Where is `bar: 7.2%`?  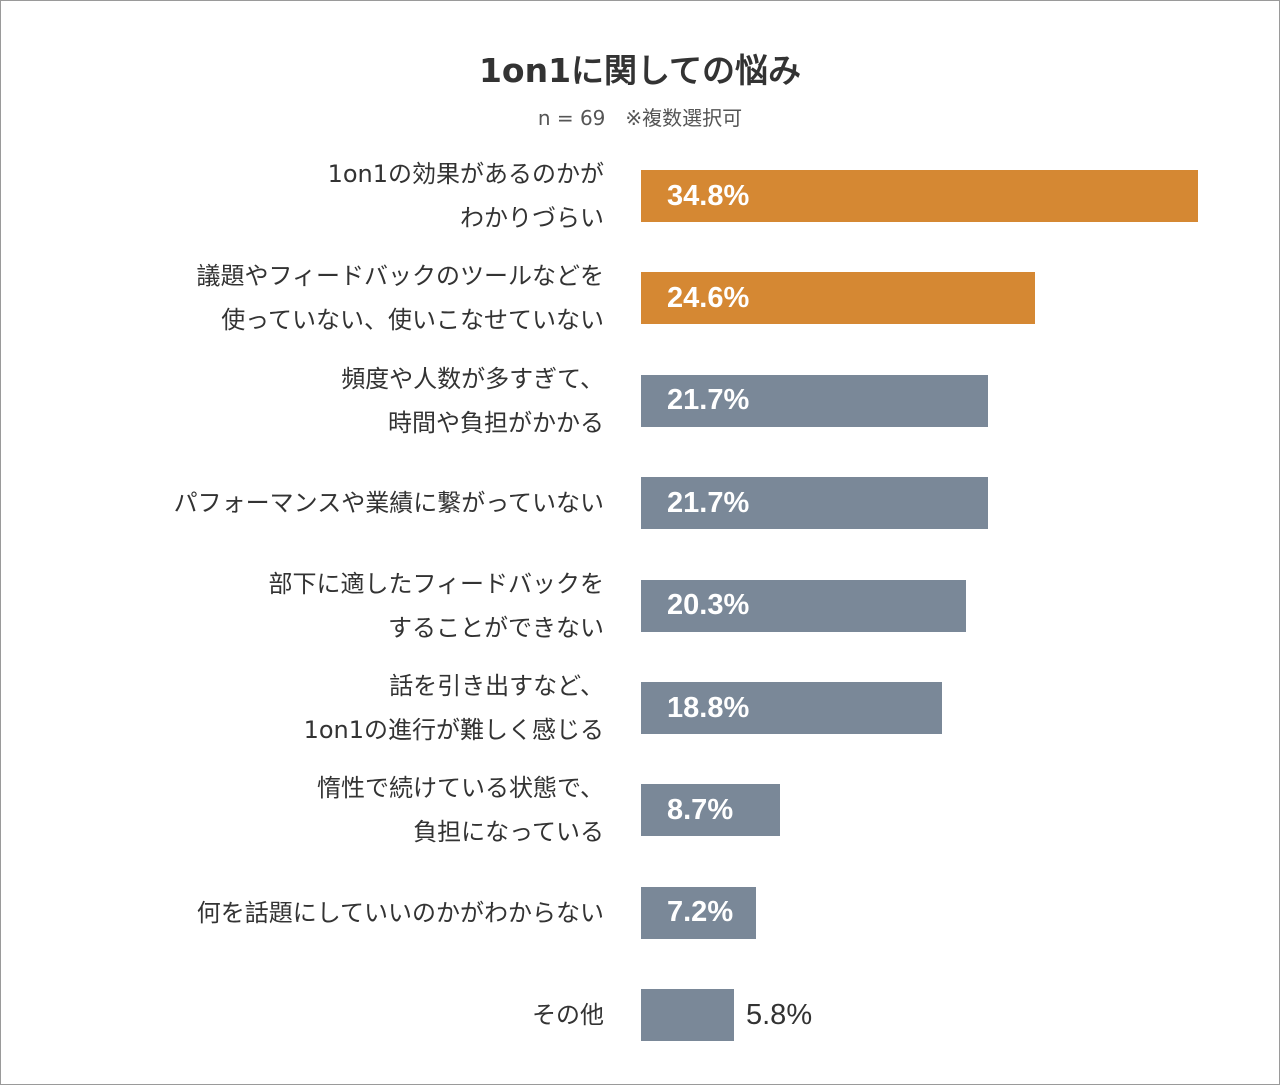 bar: 7.2% is located at coordinates (698, 912).